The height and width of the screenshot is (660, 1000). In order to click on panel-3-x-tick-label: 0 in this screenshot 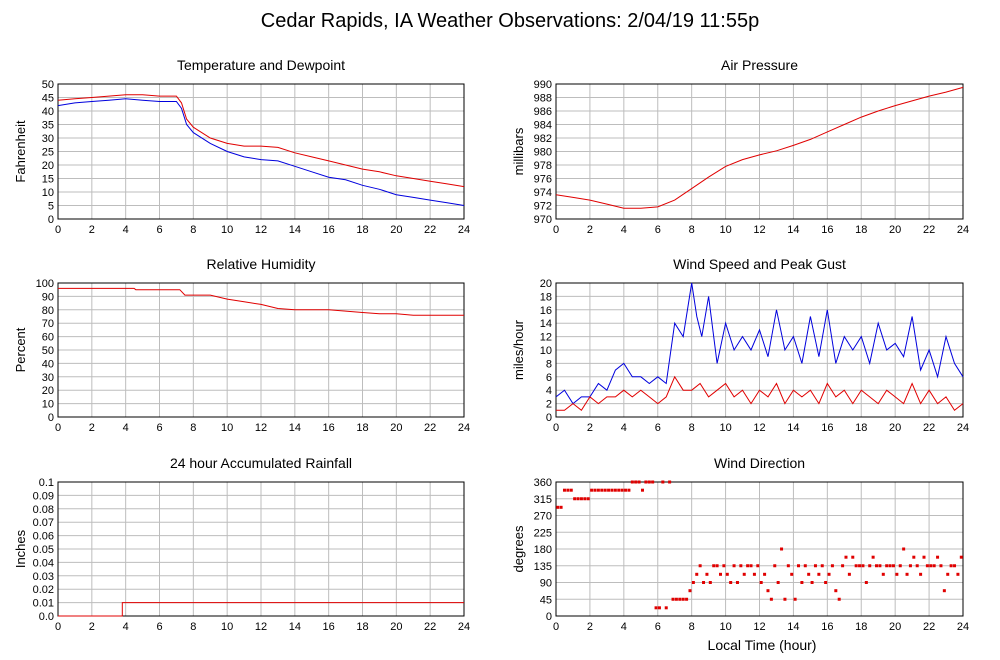, I will do `click(58, 428)`.